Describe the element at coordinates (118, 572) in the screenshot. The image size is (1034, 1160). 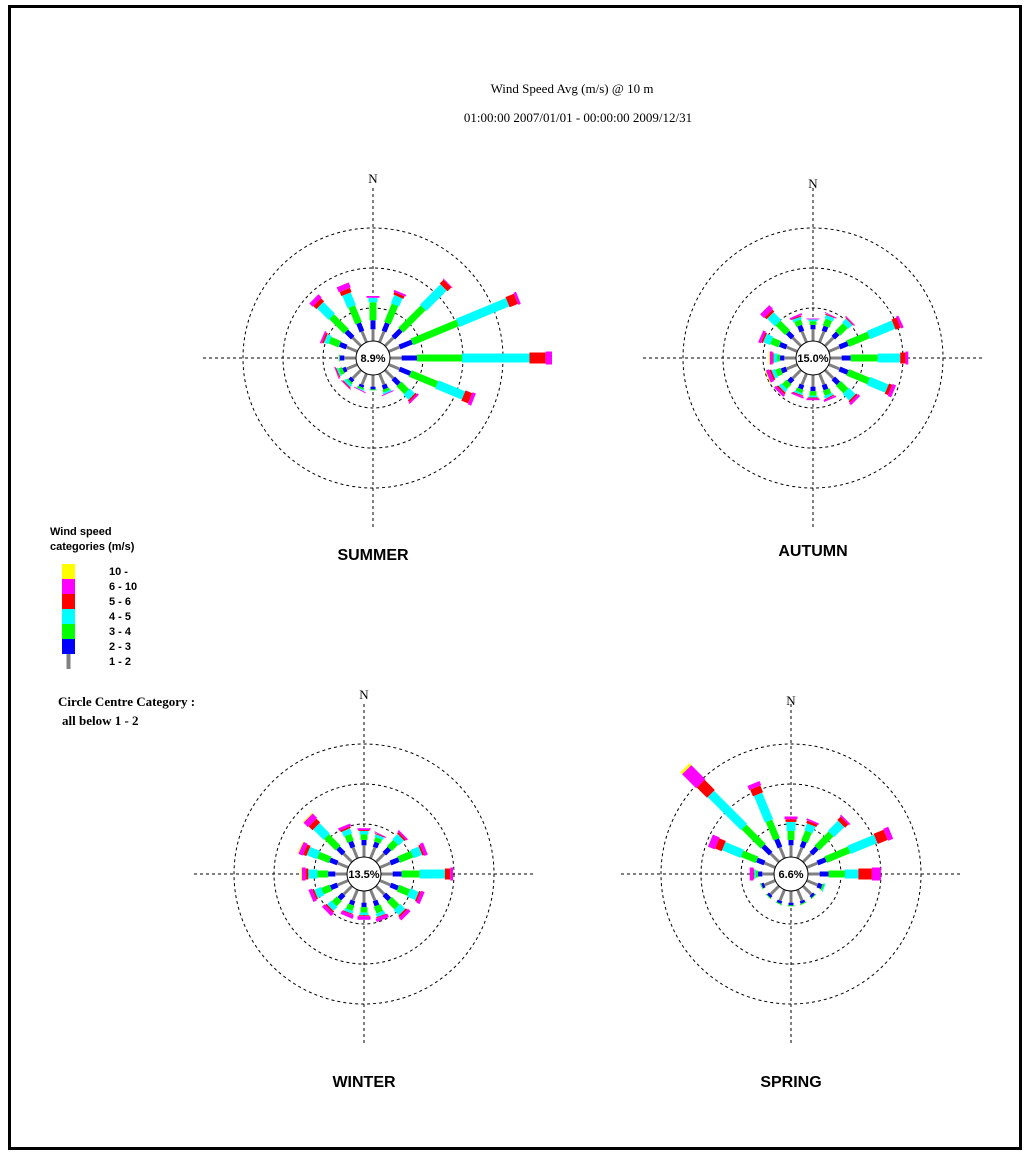
I see `legend-label: 10 -` at that location.